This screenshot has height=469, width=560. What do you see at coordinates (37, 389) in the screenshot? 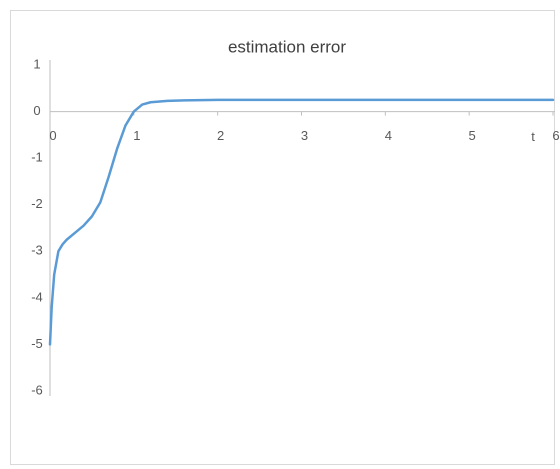
I see `y-tick-label: -6` at bounding box center [37, 389].